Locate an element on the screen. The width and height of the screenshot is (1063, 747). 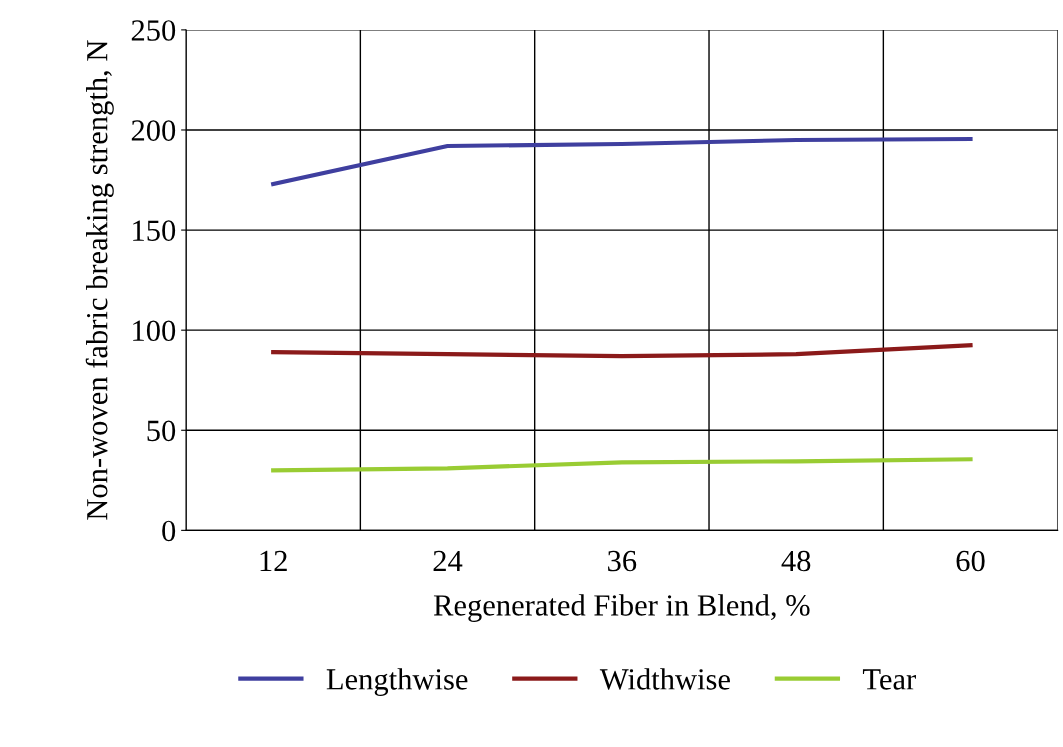
y-tick-label: 100 is located at coordinates (154, 331).